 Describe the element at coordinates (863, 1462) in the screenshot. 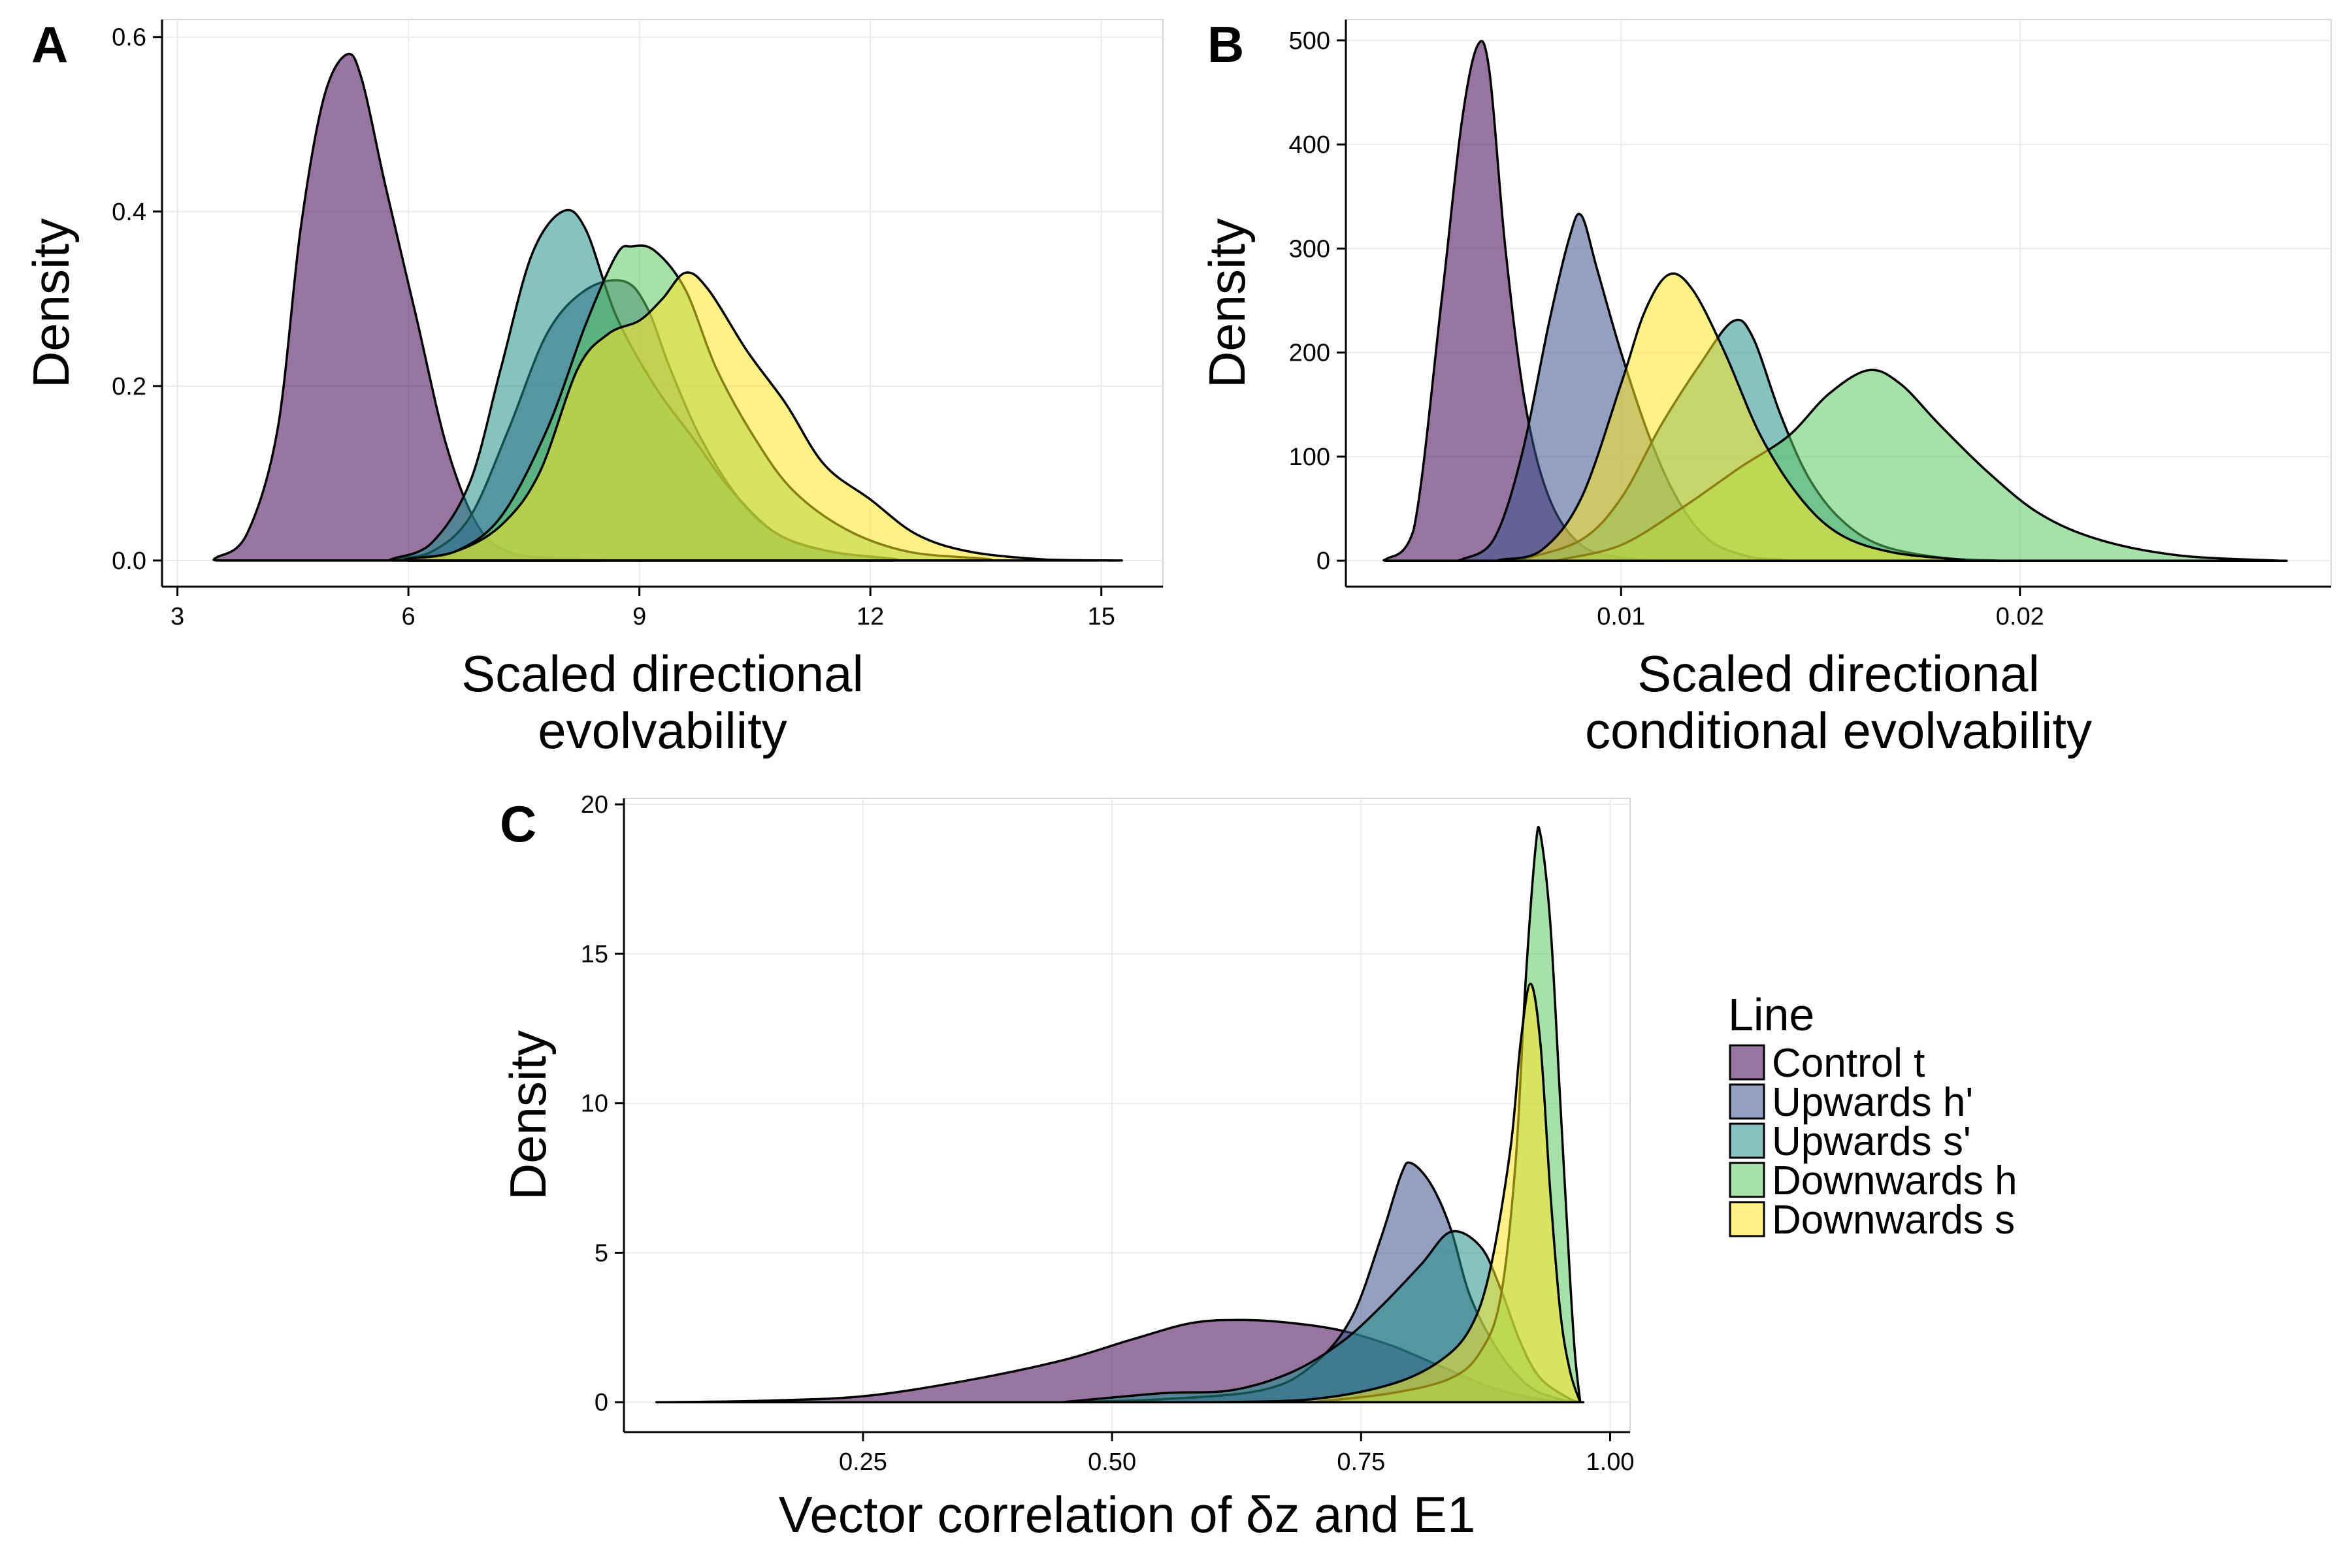

I see `x-tick-label: 0.25` at that location.